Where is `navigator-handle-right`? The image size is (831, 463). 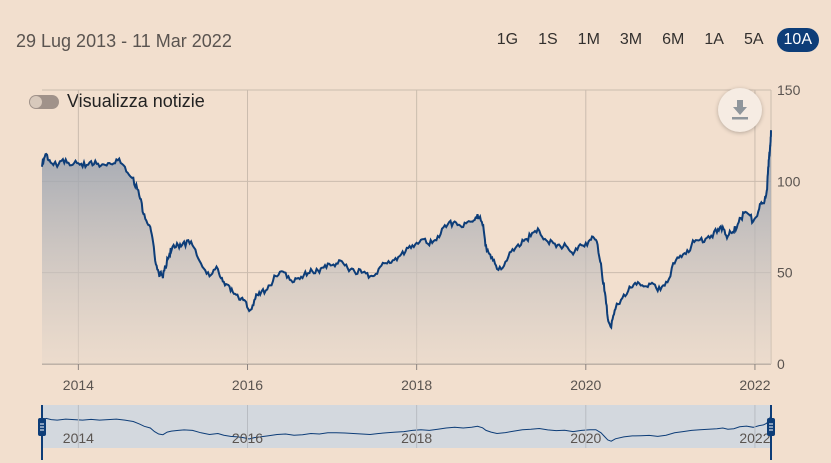
navigator-handle-right is located at coordinates (771, 432).